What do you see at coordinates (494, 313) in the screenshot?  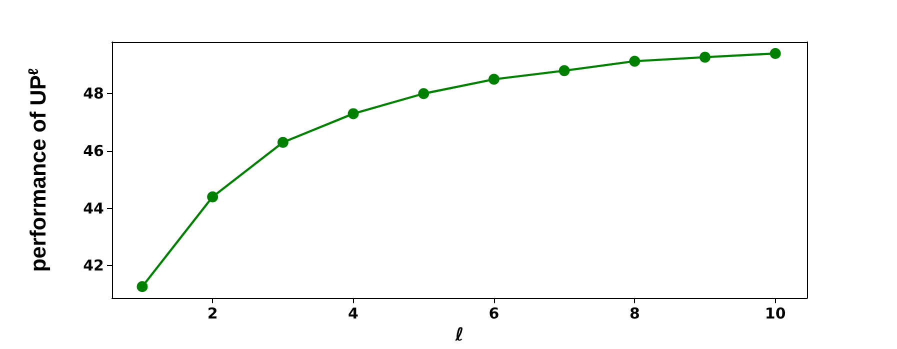 I see `x-tick-label: 6` at bounding box center [494, 313].